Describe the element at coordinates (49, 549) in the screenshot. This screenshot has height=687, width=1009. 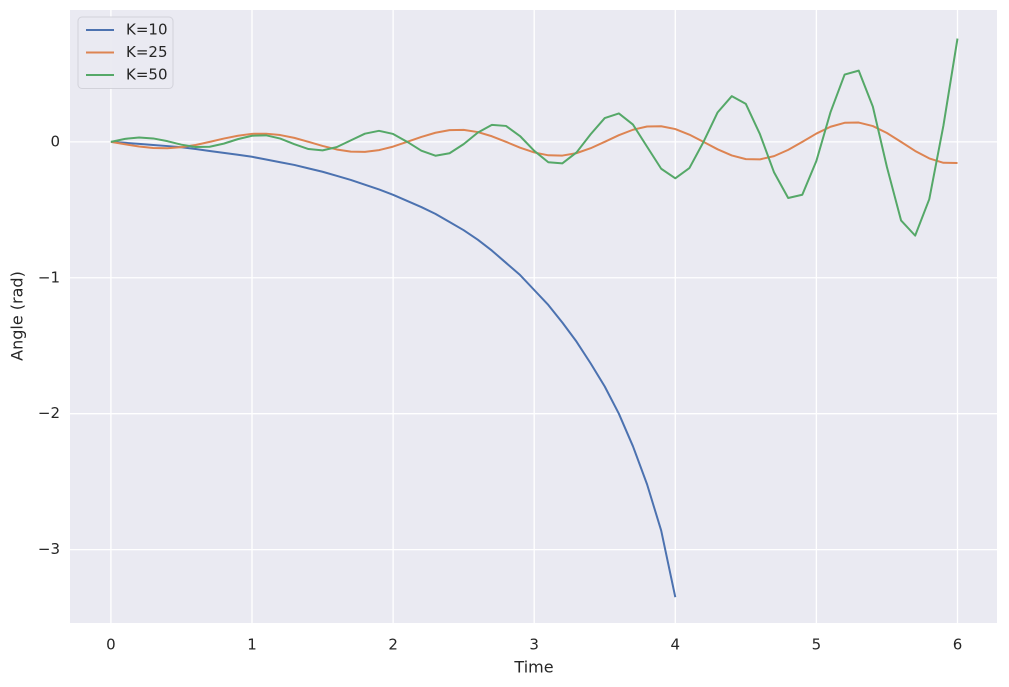
I see `y-tick-label: −3` at that location.